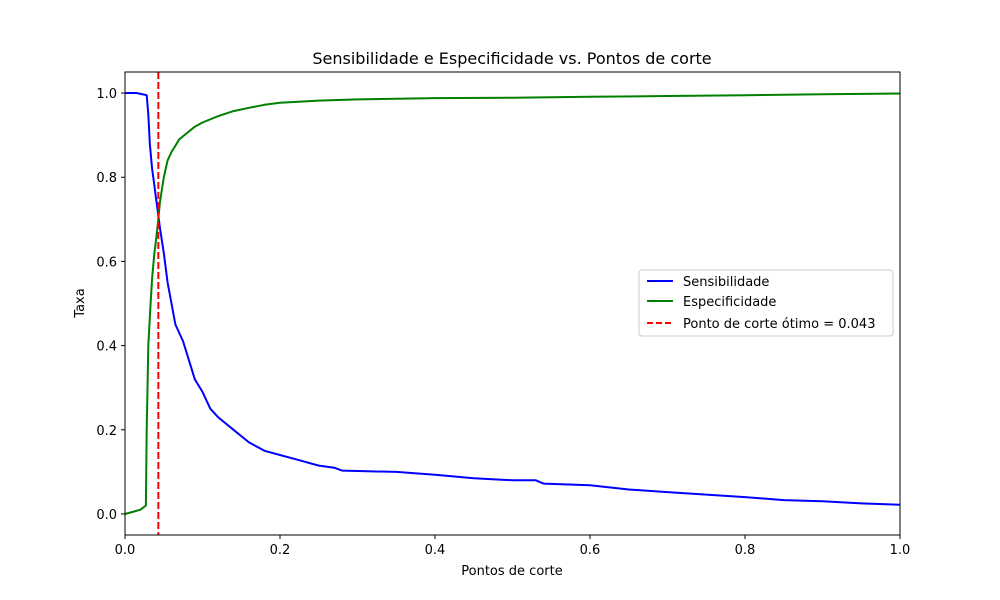  I want to click on y-tick-label: 0.8, so click(106, 178).